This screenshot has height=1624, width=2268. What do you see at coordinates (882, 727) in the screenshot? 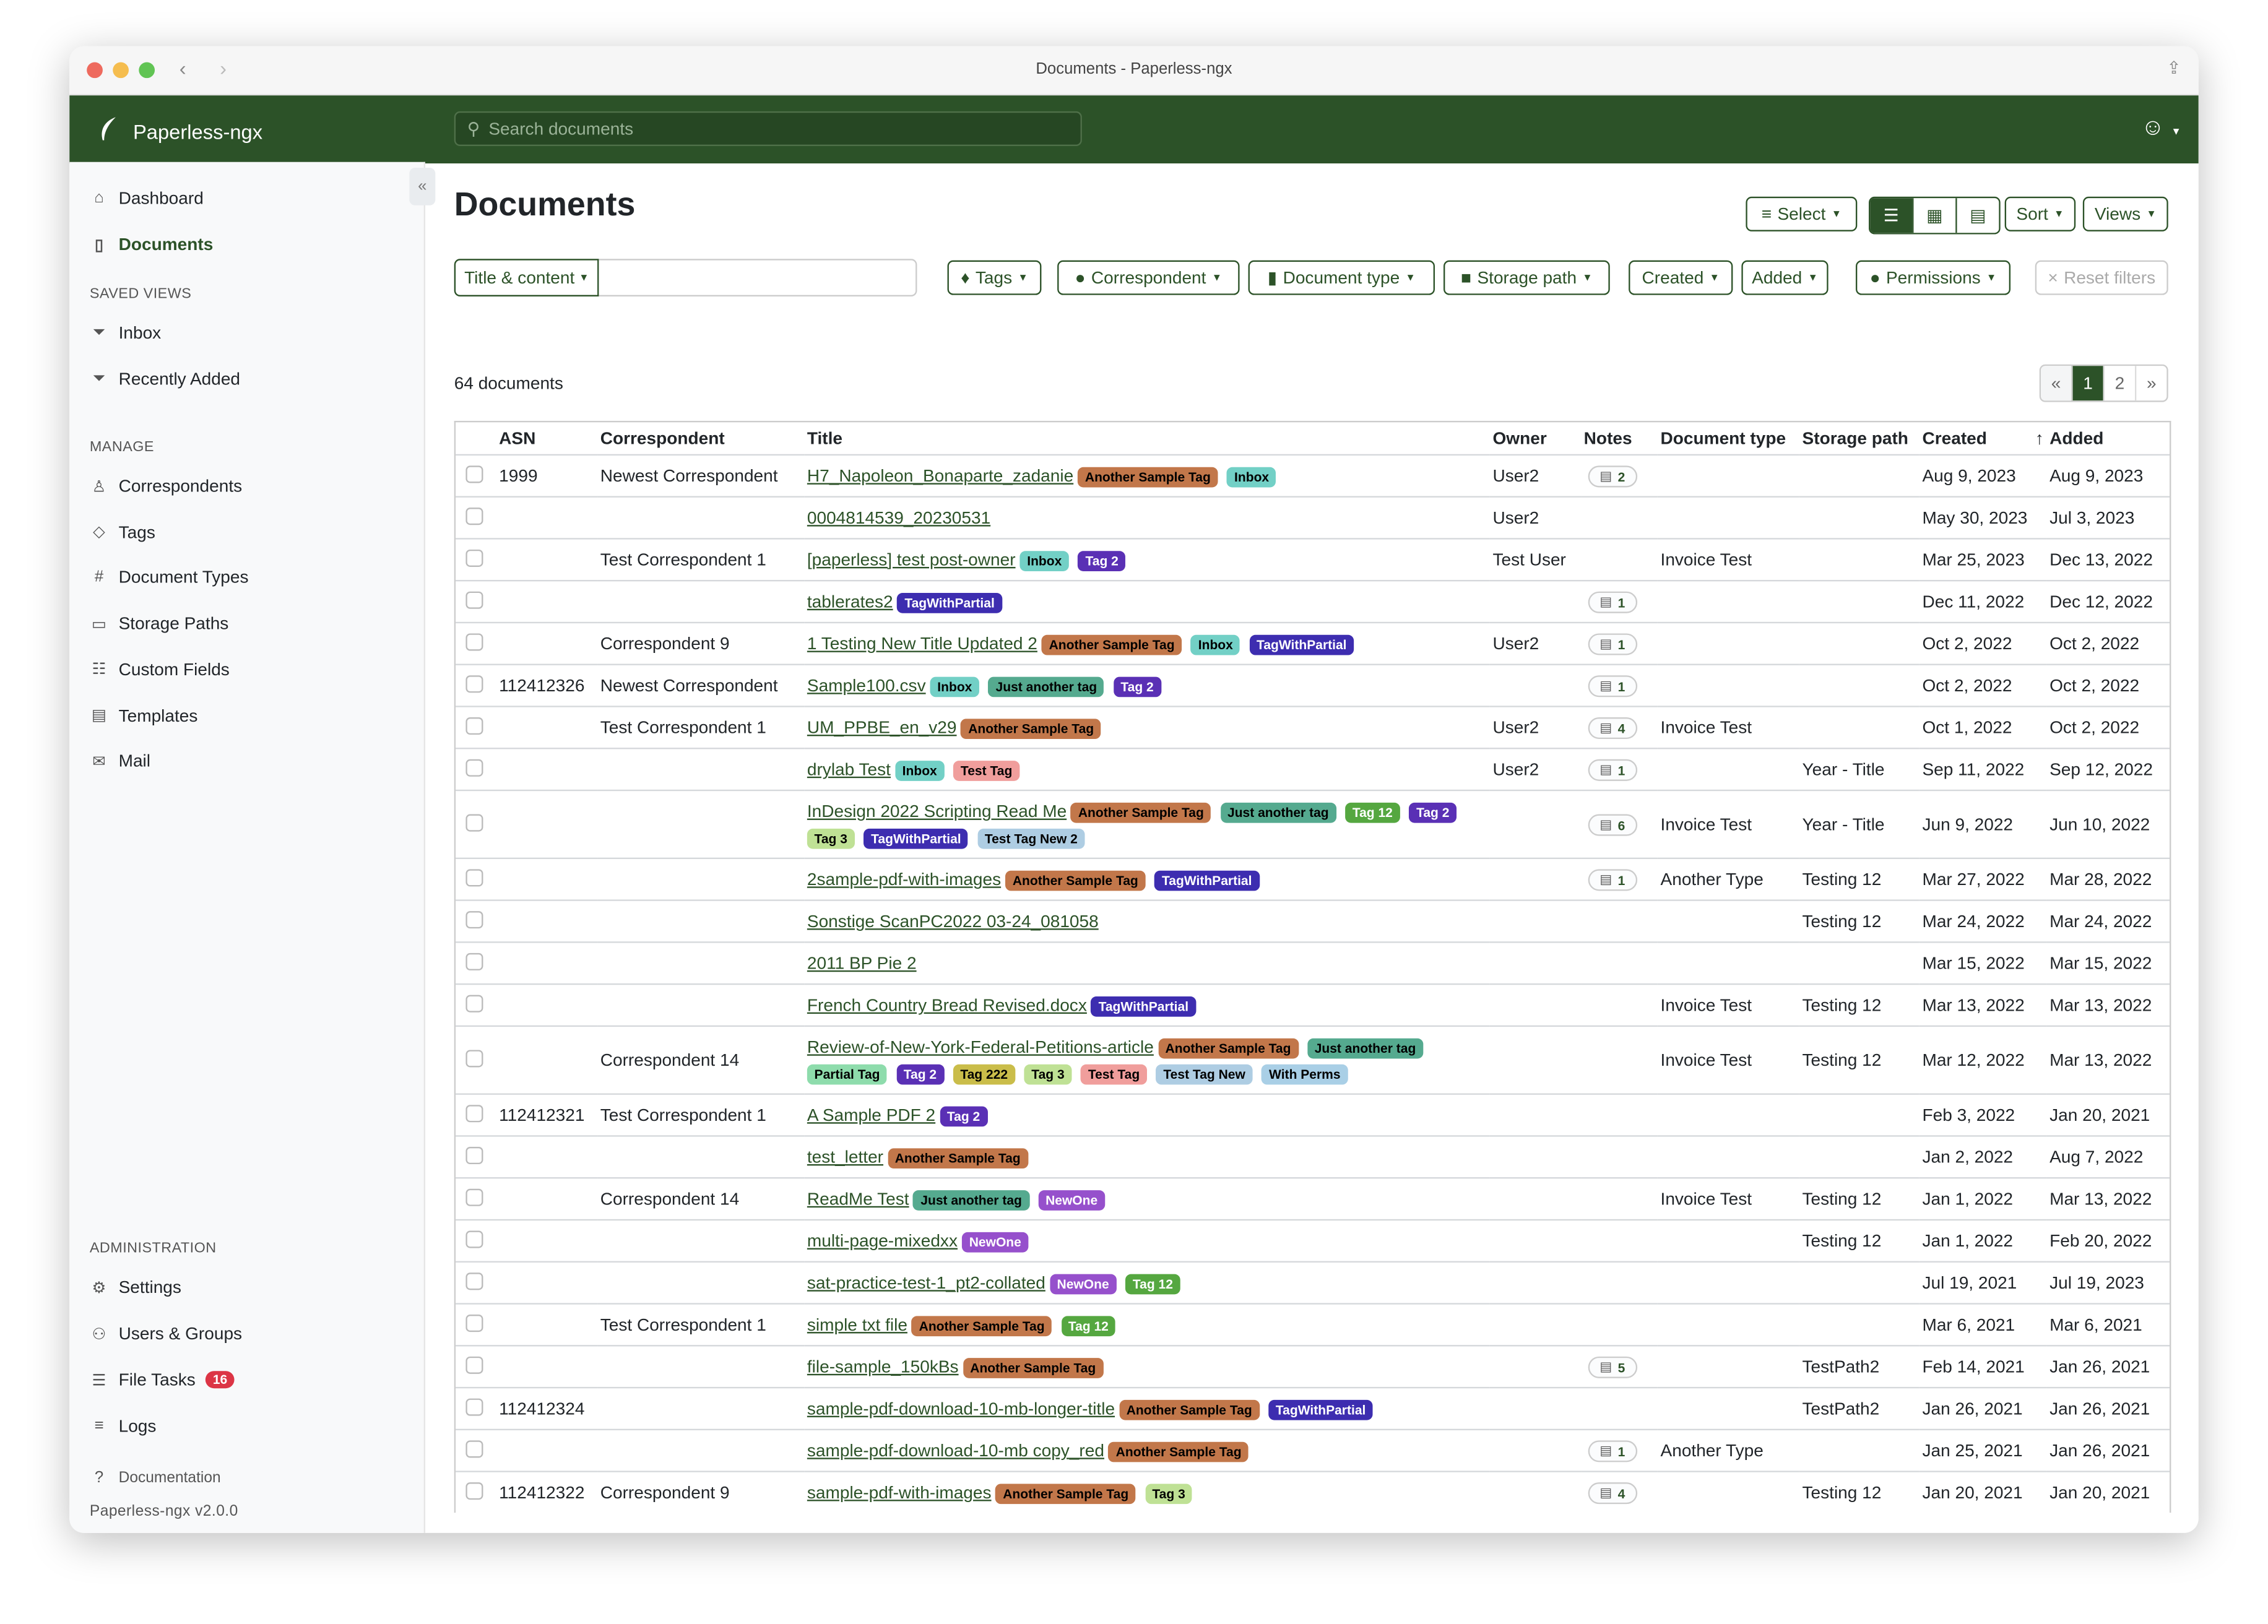
I see `document-title-link: UM_PPBE_en_v29` at bounding box center [882, 727].